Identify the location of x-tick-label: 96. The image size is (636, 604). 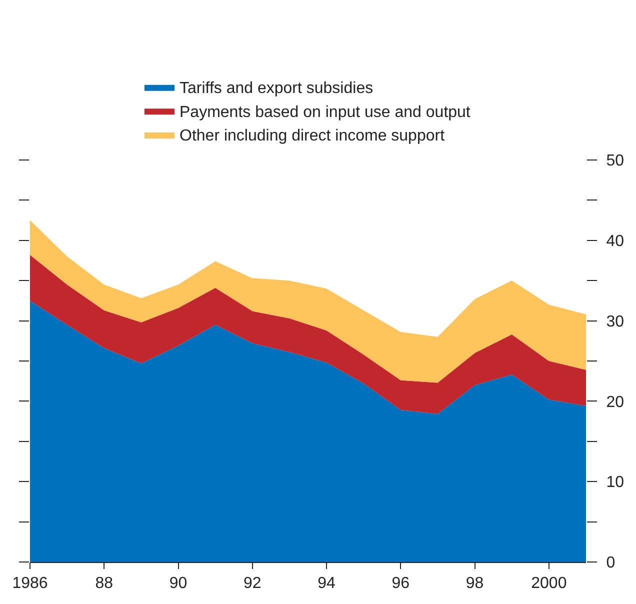
(401, 583).